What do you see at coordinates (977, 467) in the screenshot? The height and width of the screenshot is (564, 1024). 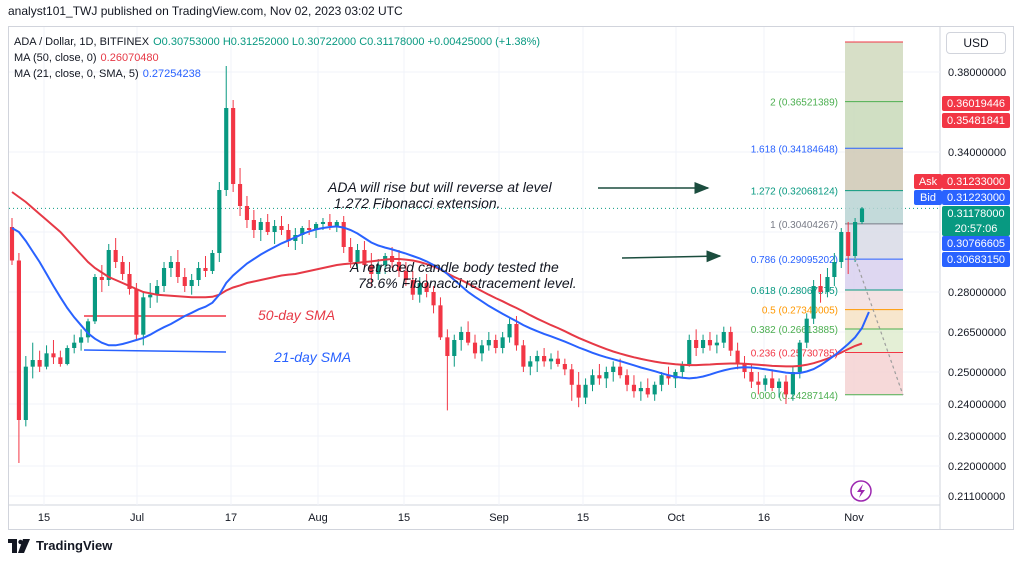 I see `price-tick-label: 0.22000000` at bounding box center [977, 467].